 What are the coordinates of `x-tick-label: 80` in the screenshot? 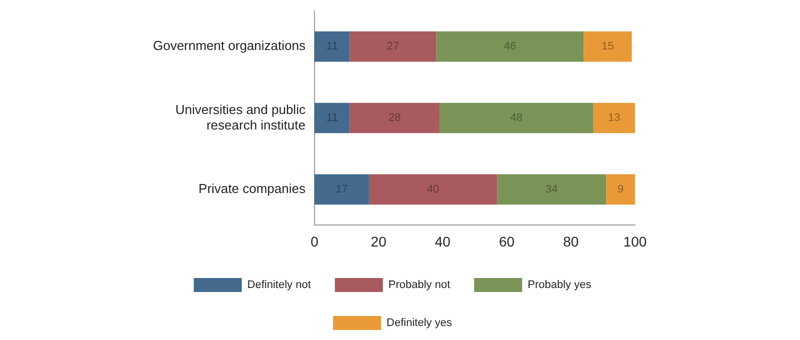 It's located at (571, 241).